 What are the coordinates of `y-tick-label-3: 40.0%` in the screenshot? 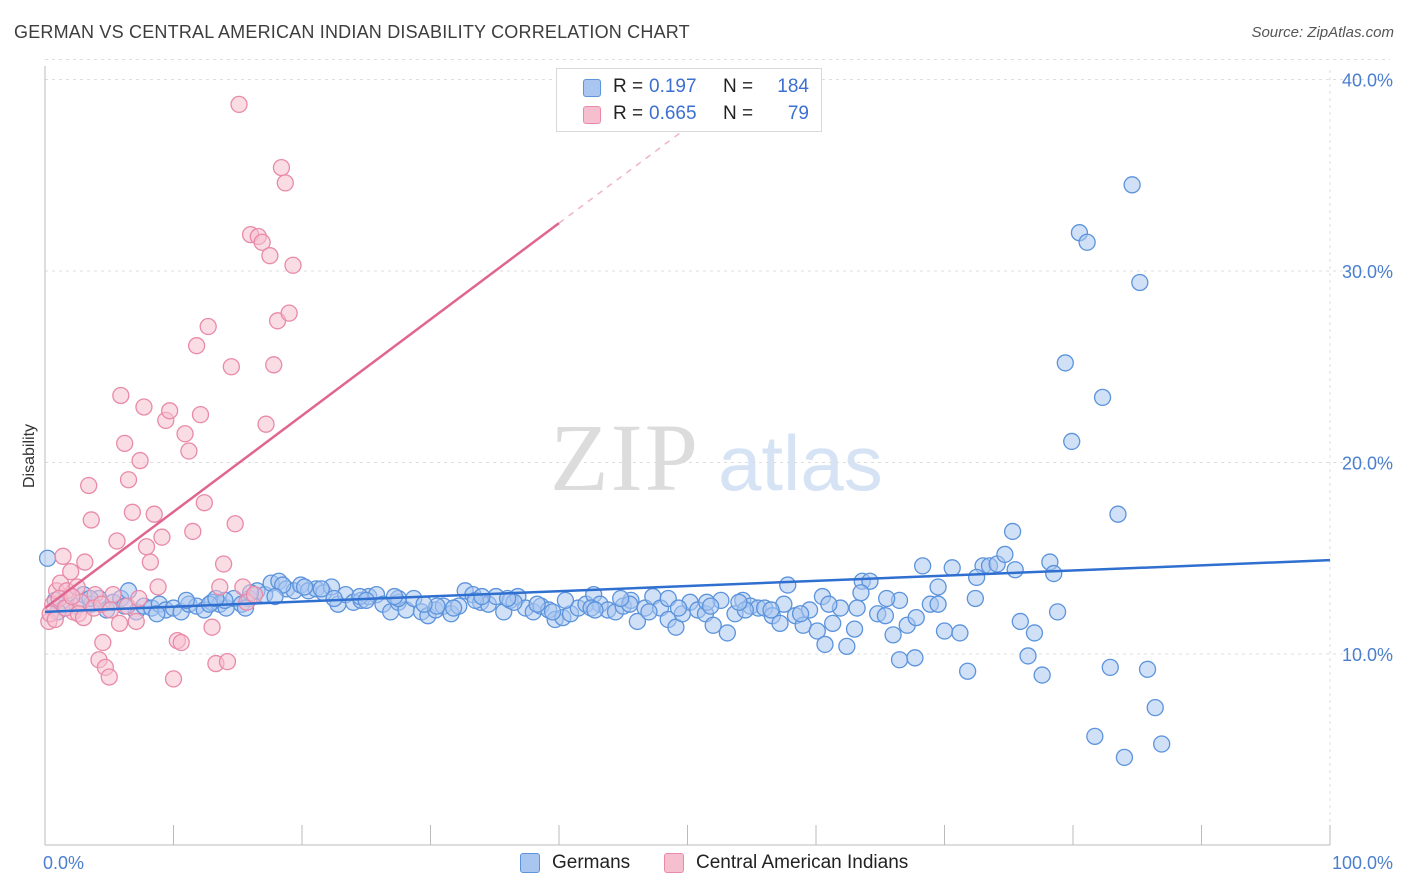 It's located at (1367, 81).